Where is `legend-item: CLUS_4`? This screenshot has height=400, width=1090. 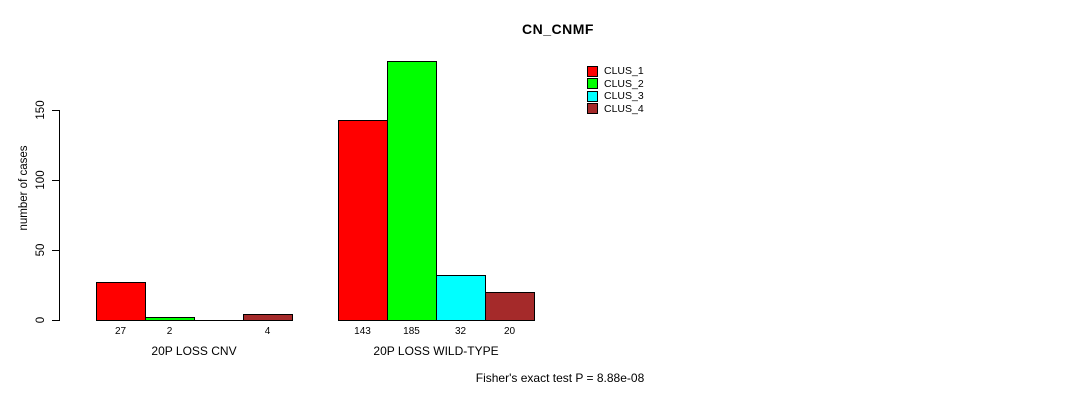
legend-item: CLUS_4 is located at coordinates (615, 108).